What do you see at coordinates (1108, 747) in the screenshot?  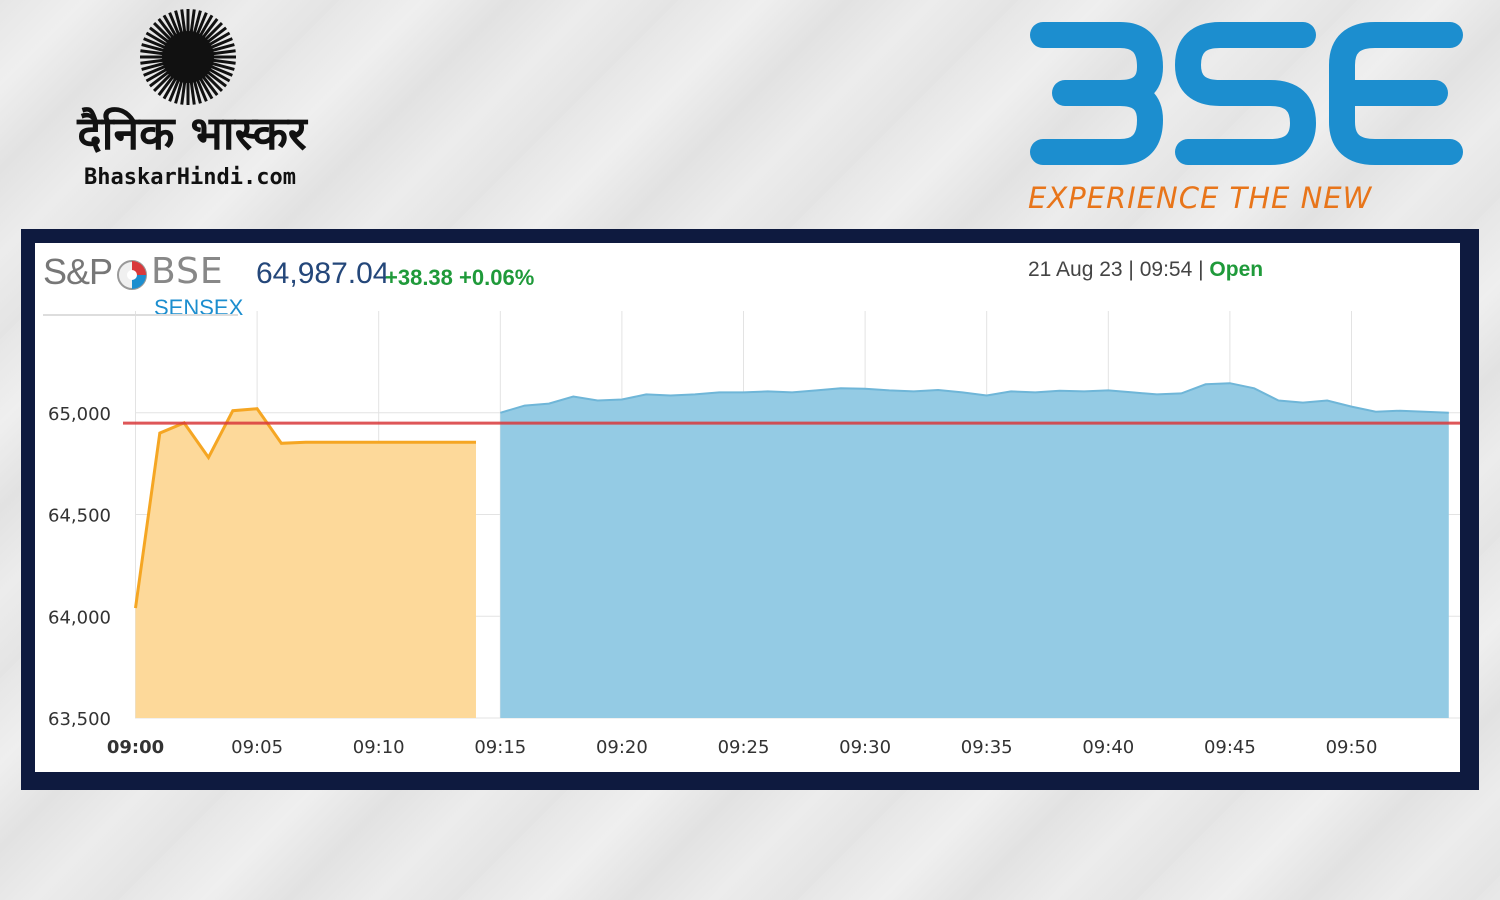 I see `x-tick-label: 09:40` at bounding box center [1108, 747].